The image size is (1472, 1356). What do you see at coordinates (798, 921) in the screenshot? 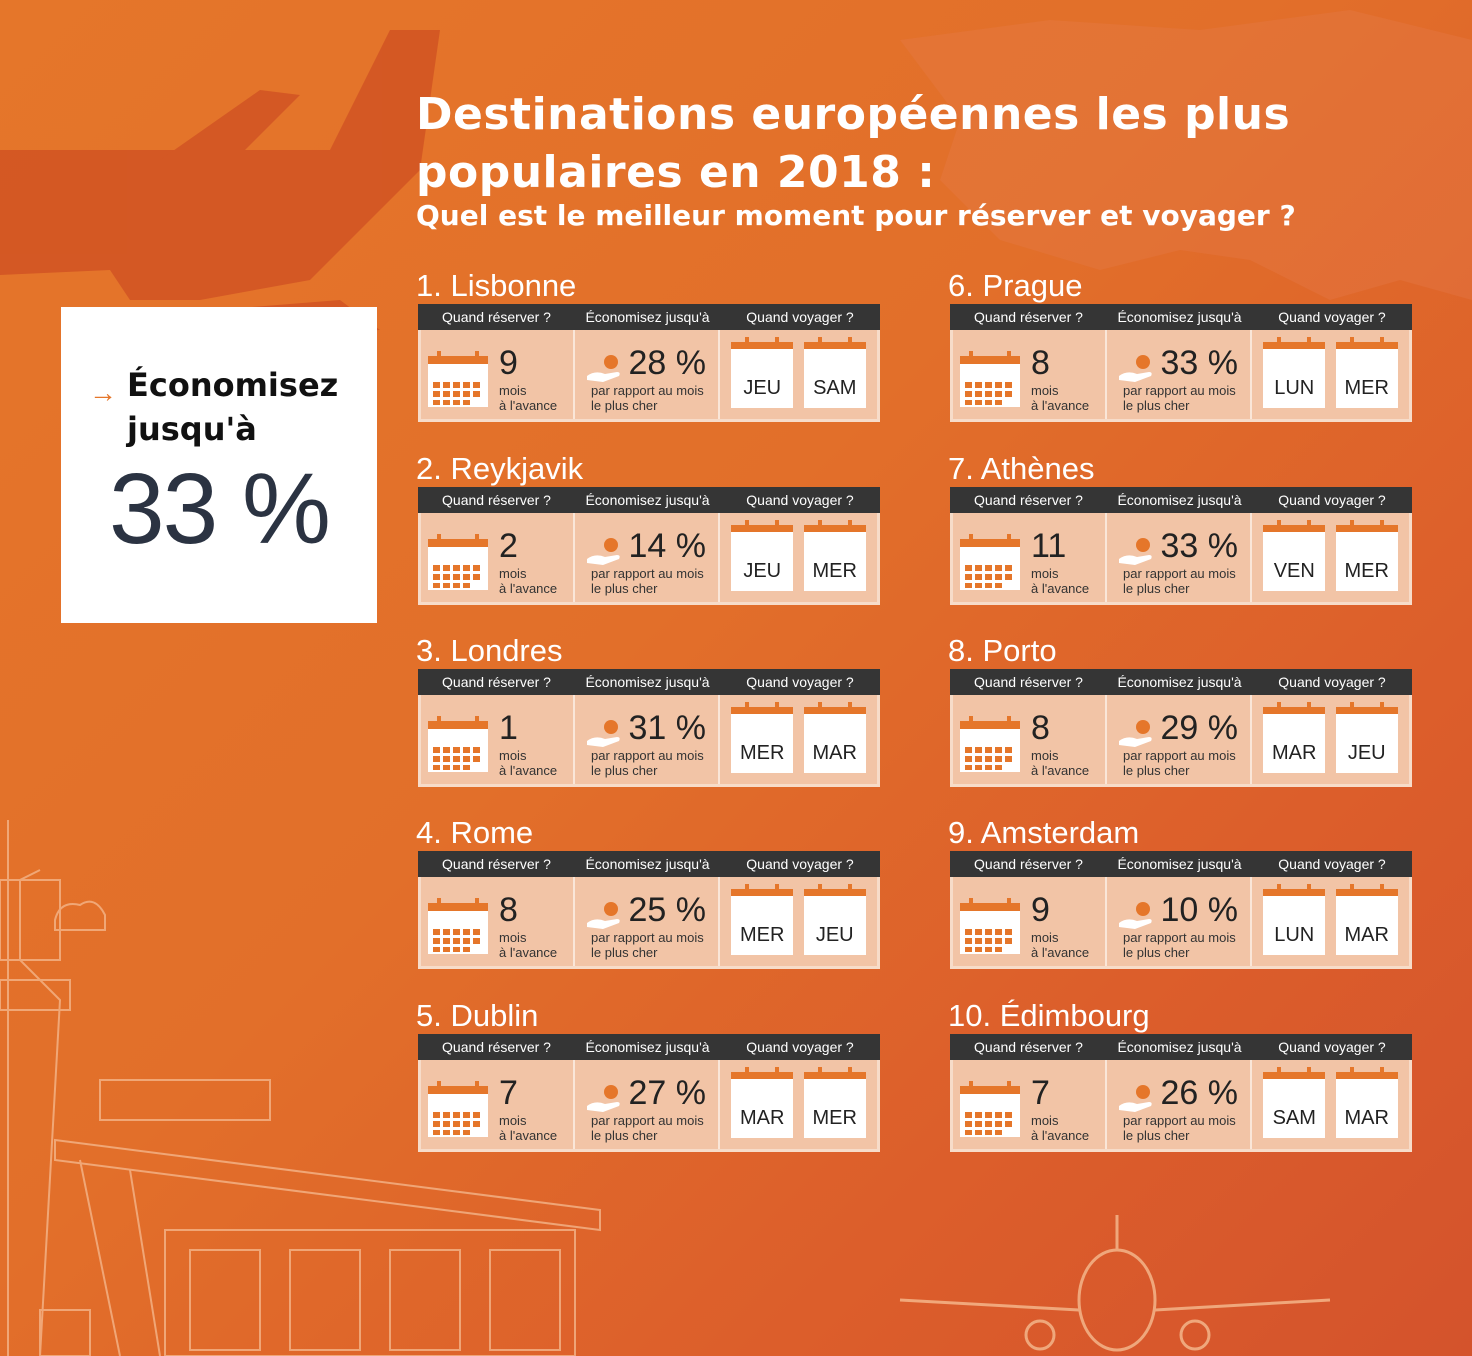
I see `travel-cell: MER JEU` at bounding box center [798, 921].